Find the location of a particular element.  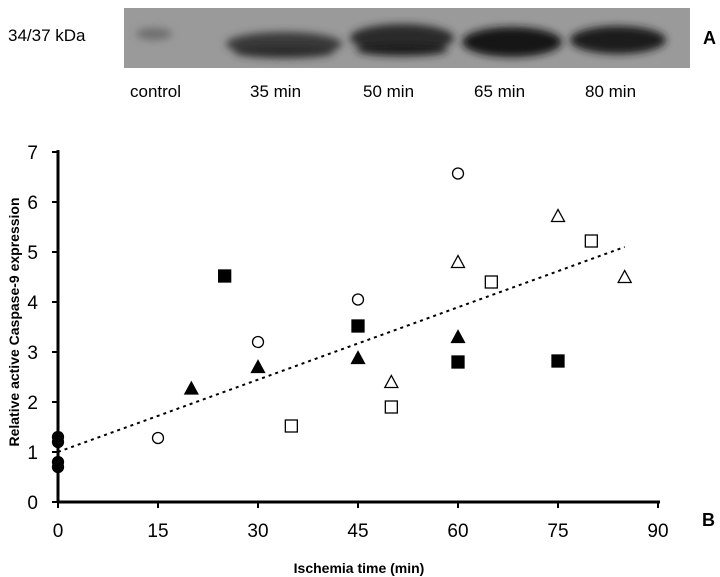

x-tick-label: 45 is located at coordinates (357, 531).